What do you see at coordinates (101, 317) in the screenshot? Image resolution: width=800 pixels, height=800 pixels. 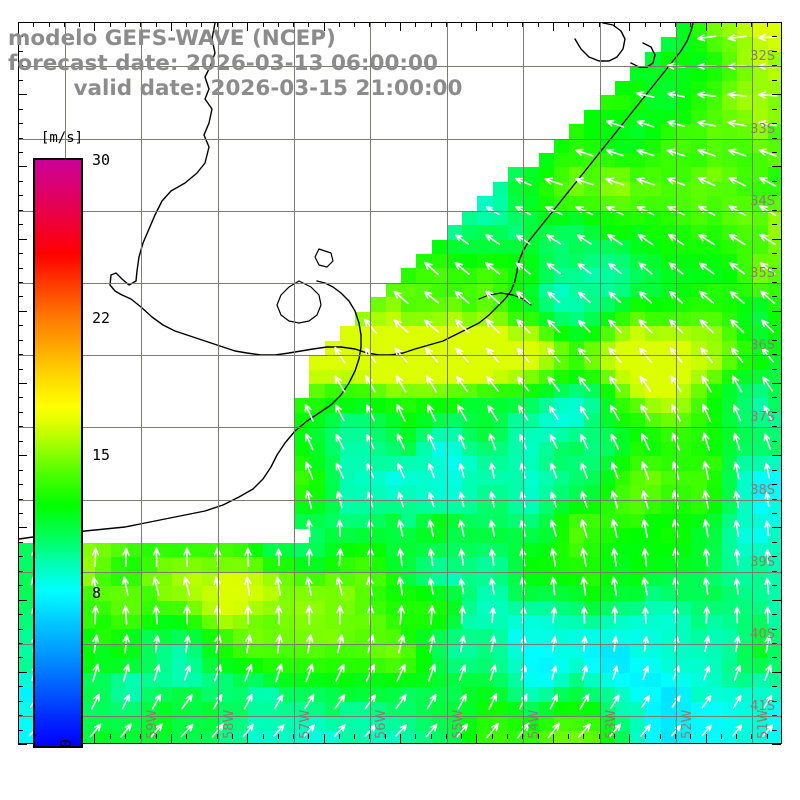 I see `colorbar-tick-label: 22` at bounding box center [101, 317].